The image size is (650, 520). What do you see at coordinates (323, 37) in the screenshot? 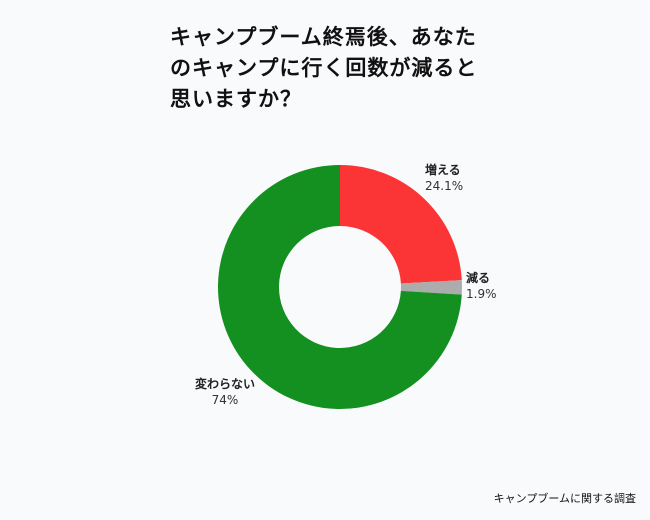
I see `chart-title-line-1: キャンプブーム終焉後、あなた` at bounding box center [323, 37].